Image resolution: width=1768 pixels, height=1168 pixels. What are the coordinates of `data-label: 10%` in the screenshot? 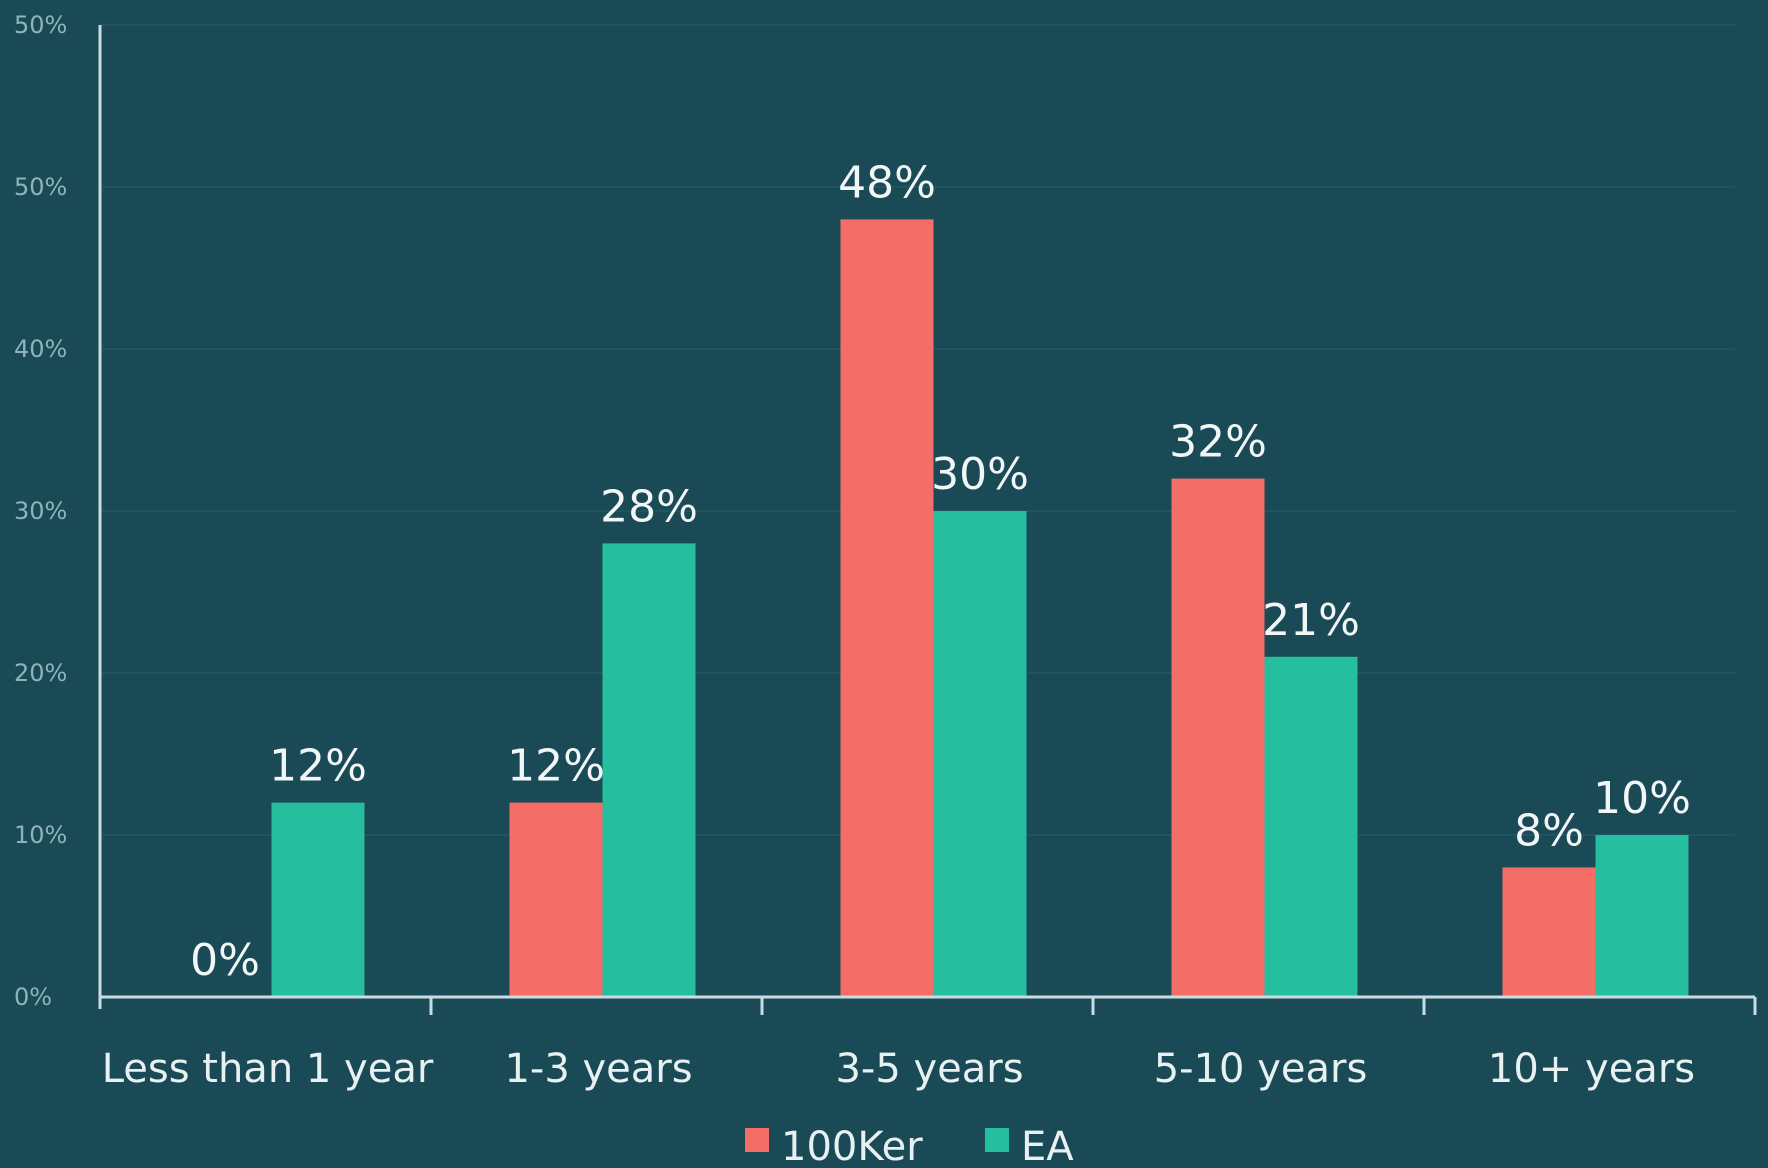 It's located at (1642, 798).